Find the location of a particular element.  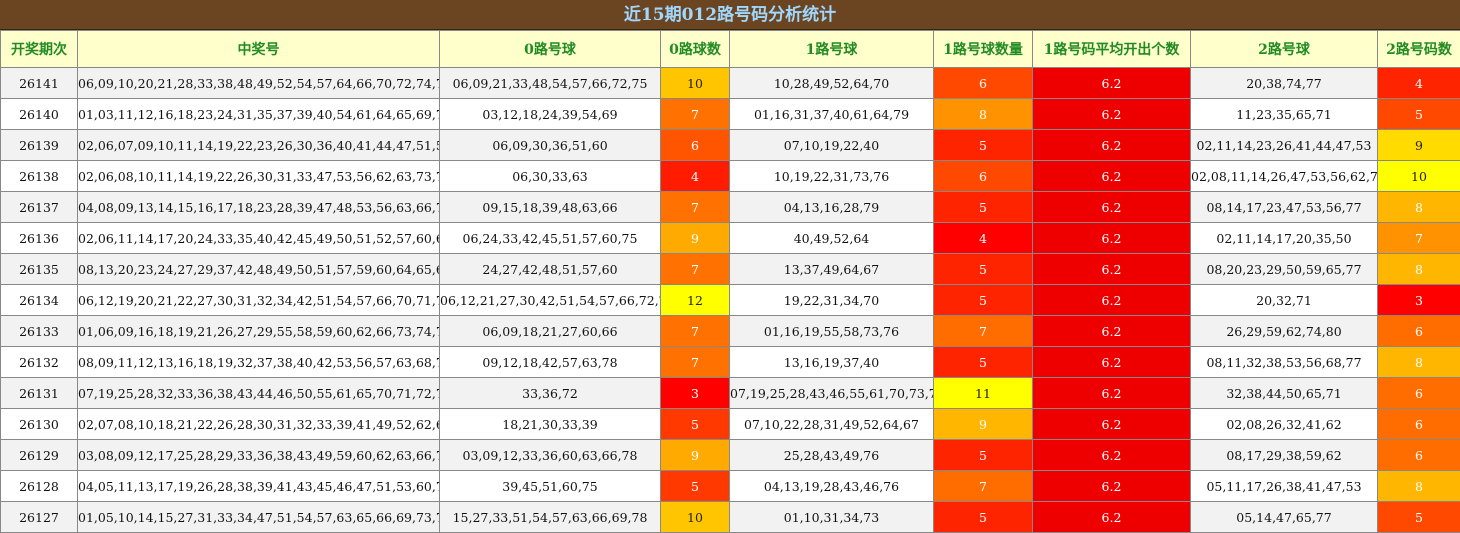

route1-count-cell: 6 is located at coordinates (983, 83).